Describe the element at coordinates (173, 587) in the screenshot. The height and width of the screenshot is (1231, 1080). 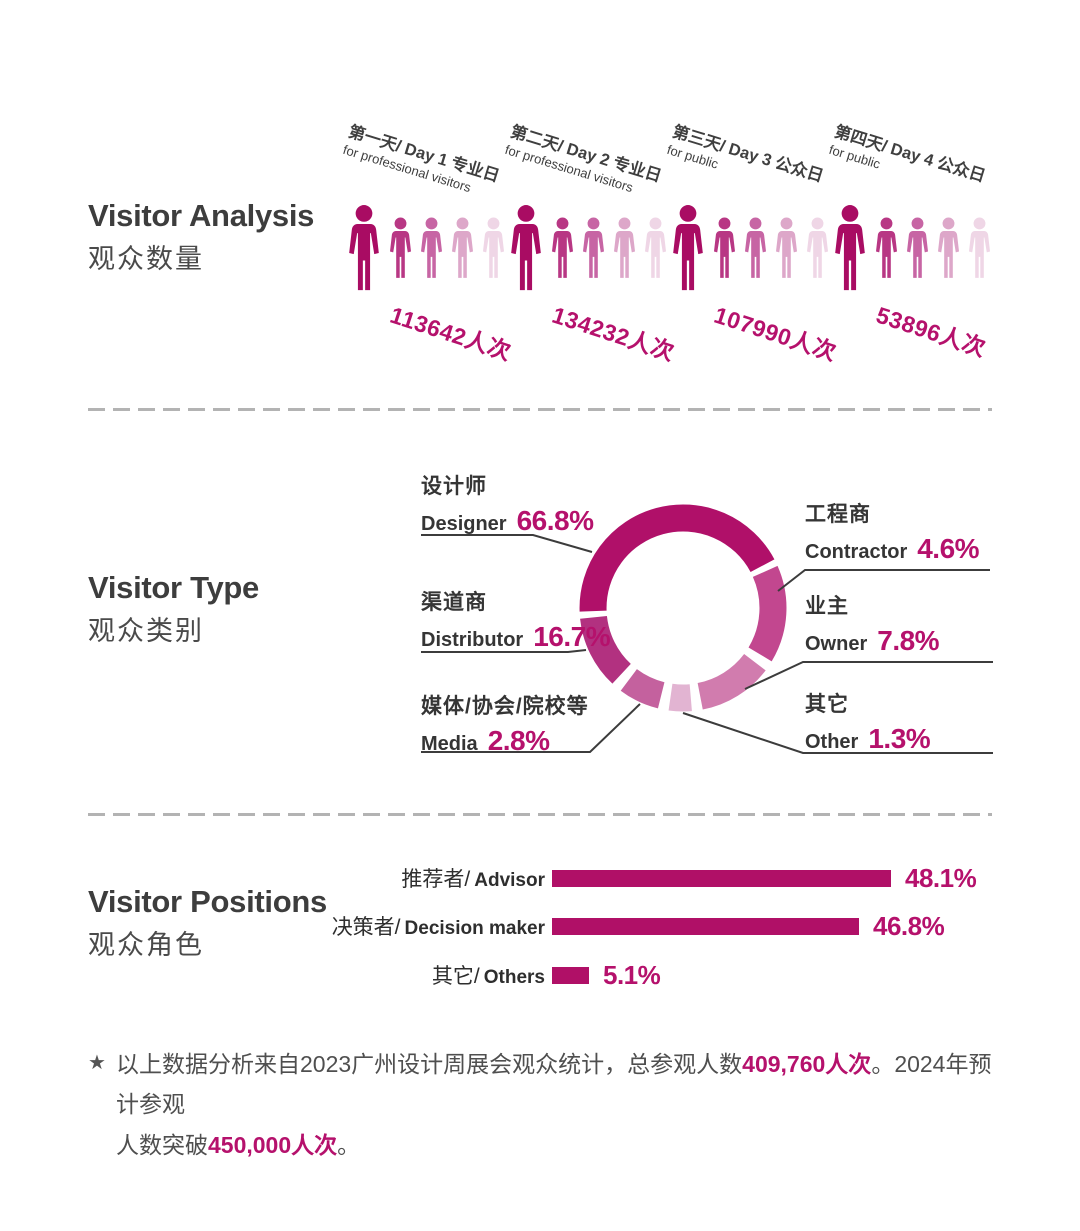
I see `section-title-en: Visitor Type` at that location.